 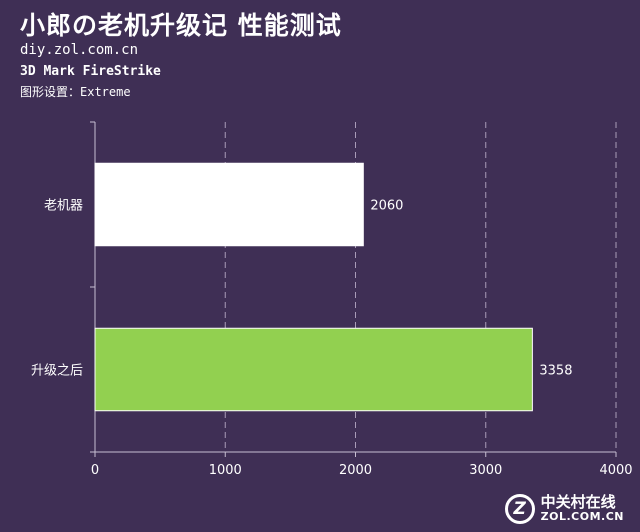 What do you see at coordinates (225, 470) in the screenshot?
I see `x-tick-label-1: 1000` at bounding box center [225, 470].